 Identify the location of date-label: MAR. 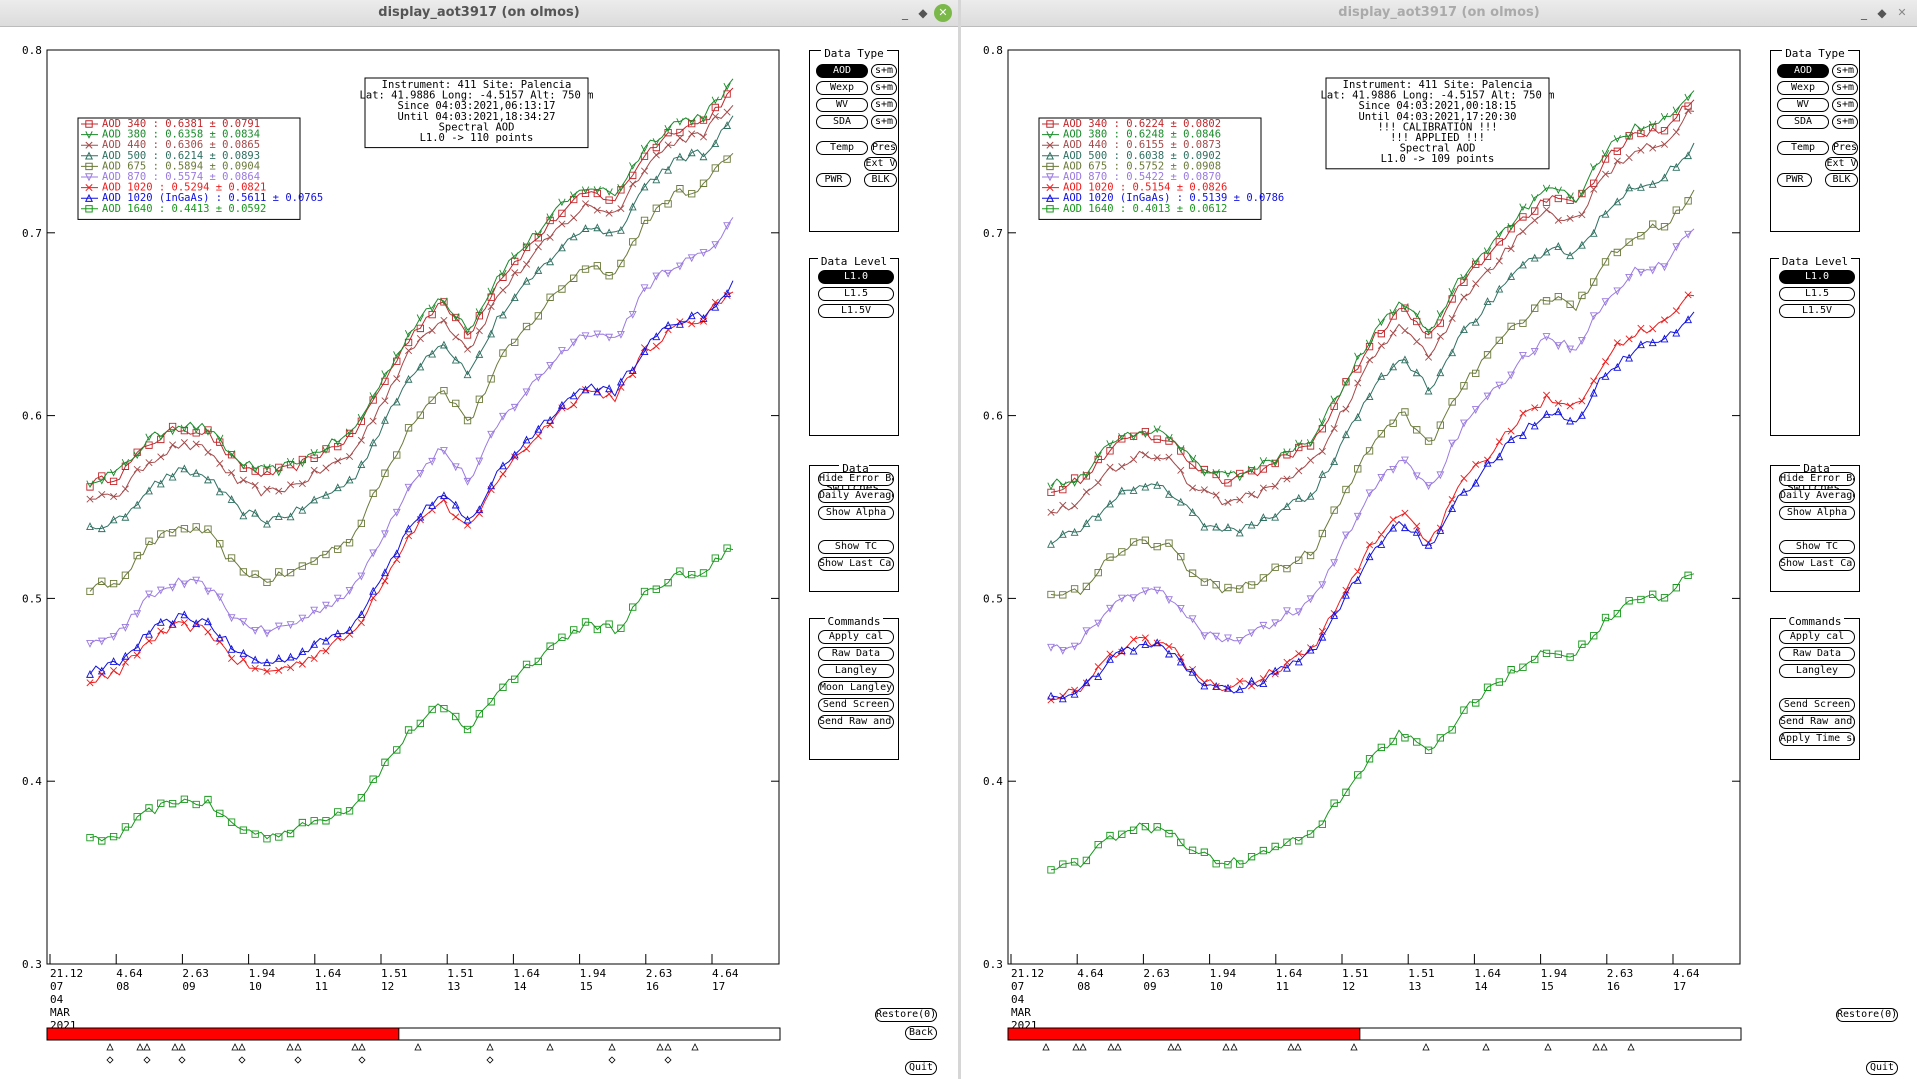
(60, 1012).